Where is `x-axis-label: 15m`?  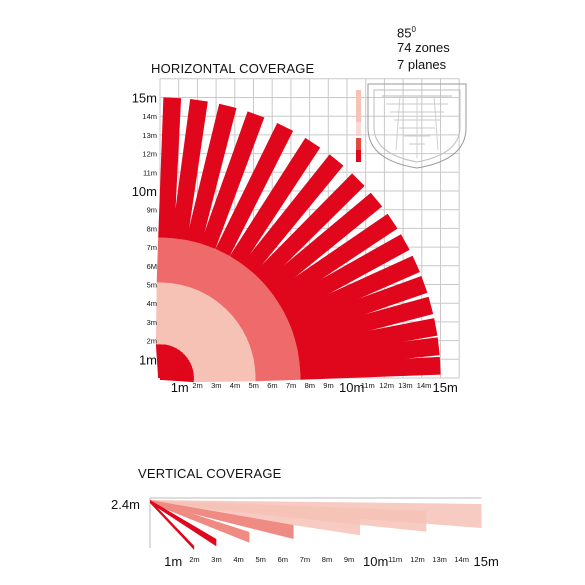 x-axis-label: 15m is located at coordinates (445, 387).